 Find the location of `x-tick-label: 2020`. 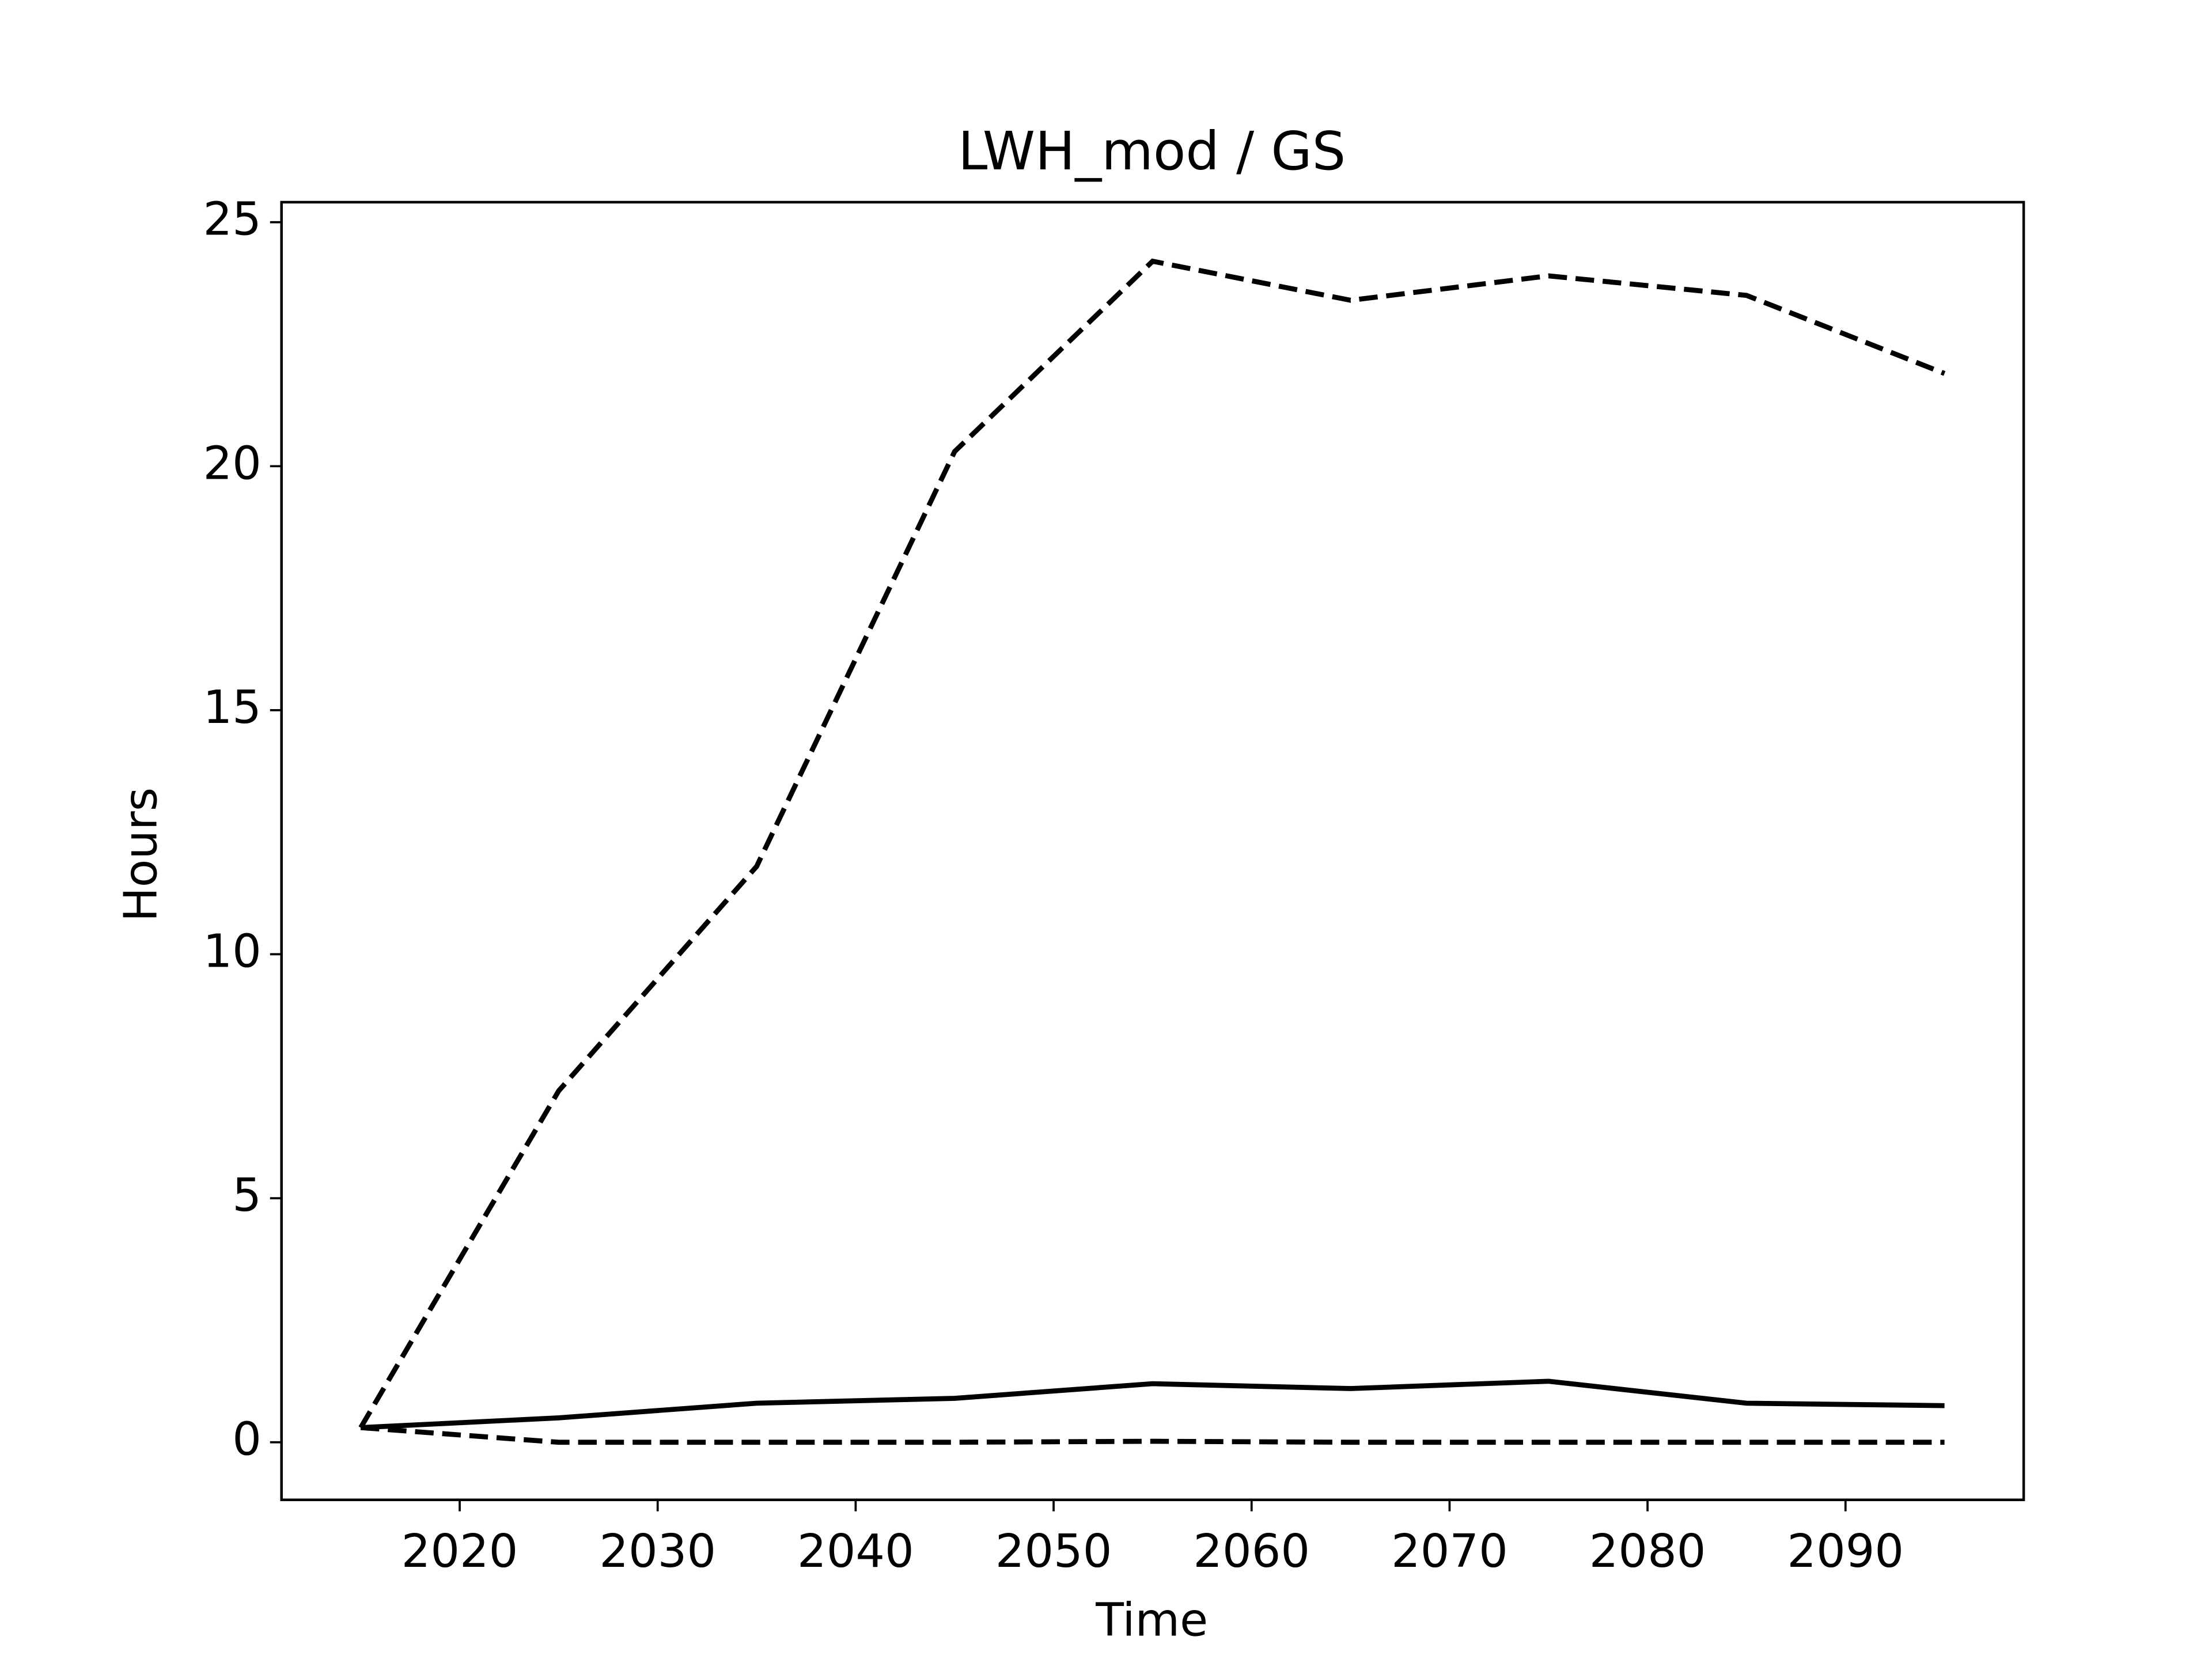

x-tick-label: 2020 is located at coordinates (460, 1551).